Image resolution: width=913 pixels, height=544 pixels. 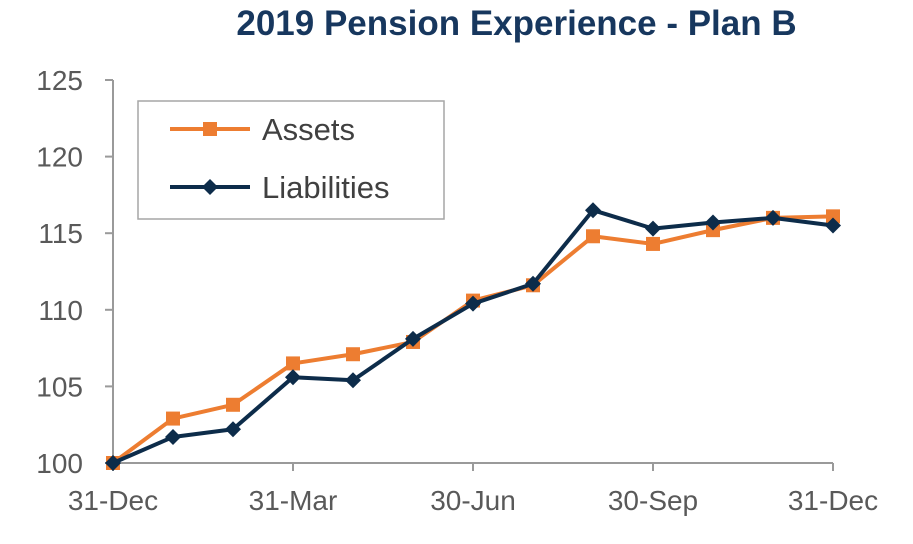 What do you see at coordinates (473, 500) in the screenshot?
I see `x-tick-label: 30-Jun` at bounding box center [473, 500].